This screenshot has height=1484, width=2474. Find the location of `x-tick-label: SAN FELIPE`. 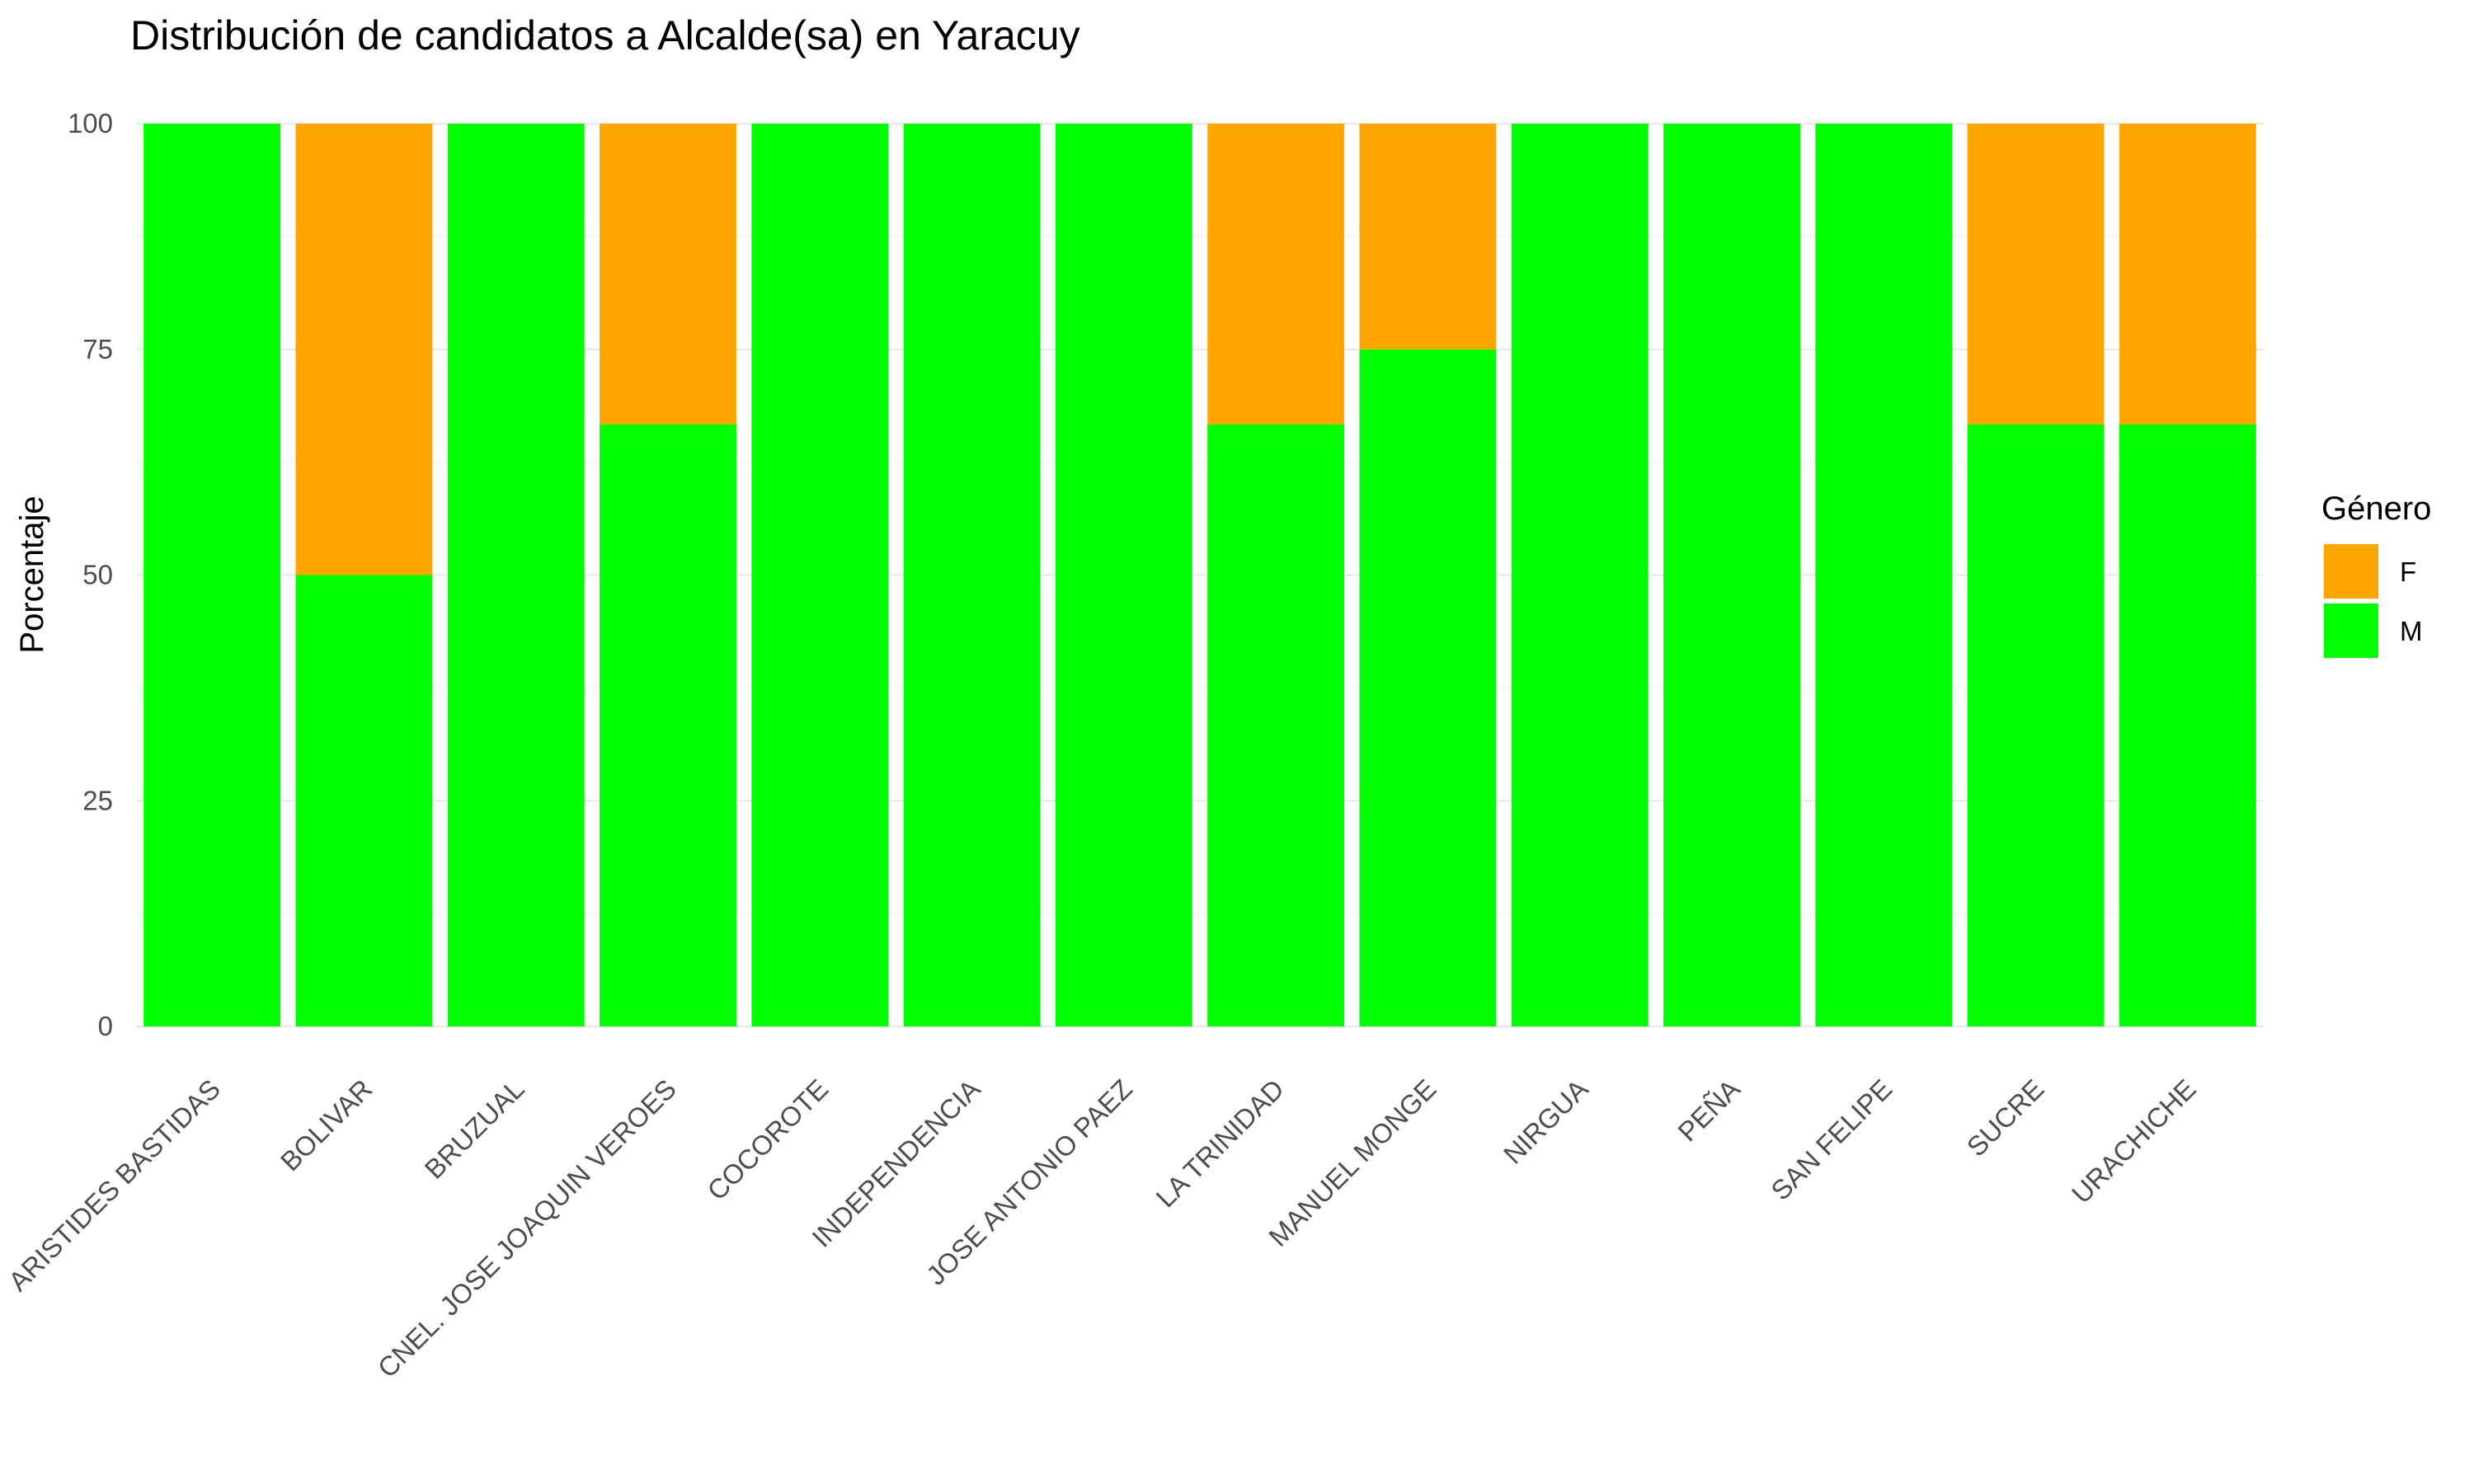

x-tick-label: SAN FELIPE is located at coordinates (1831, 1139).